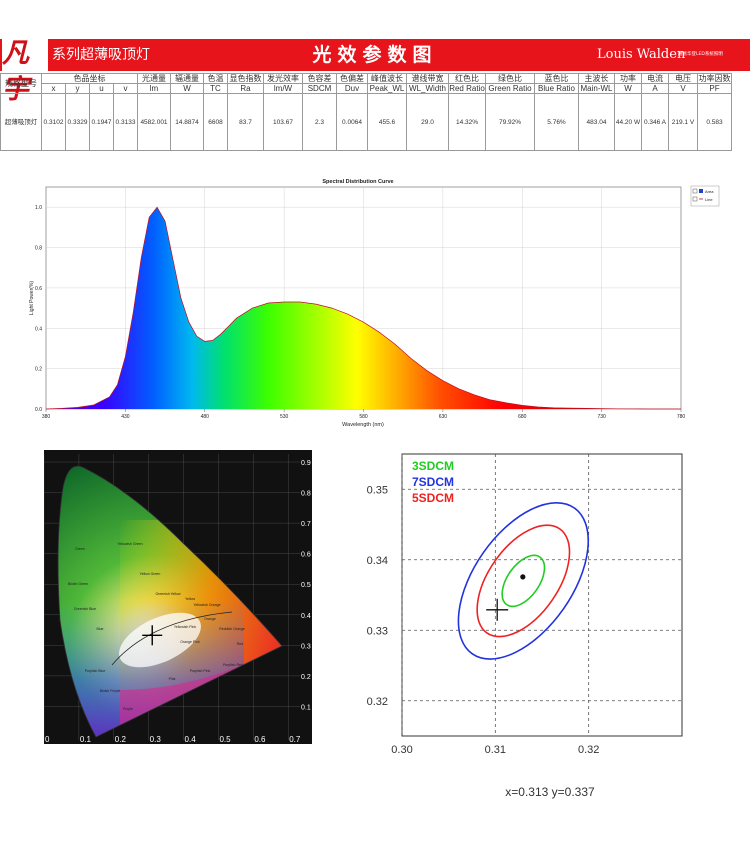 The image size is (750, 851). I want to click on cie-region-label: Purplish Pink, so click(200, 671).